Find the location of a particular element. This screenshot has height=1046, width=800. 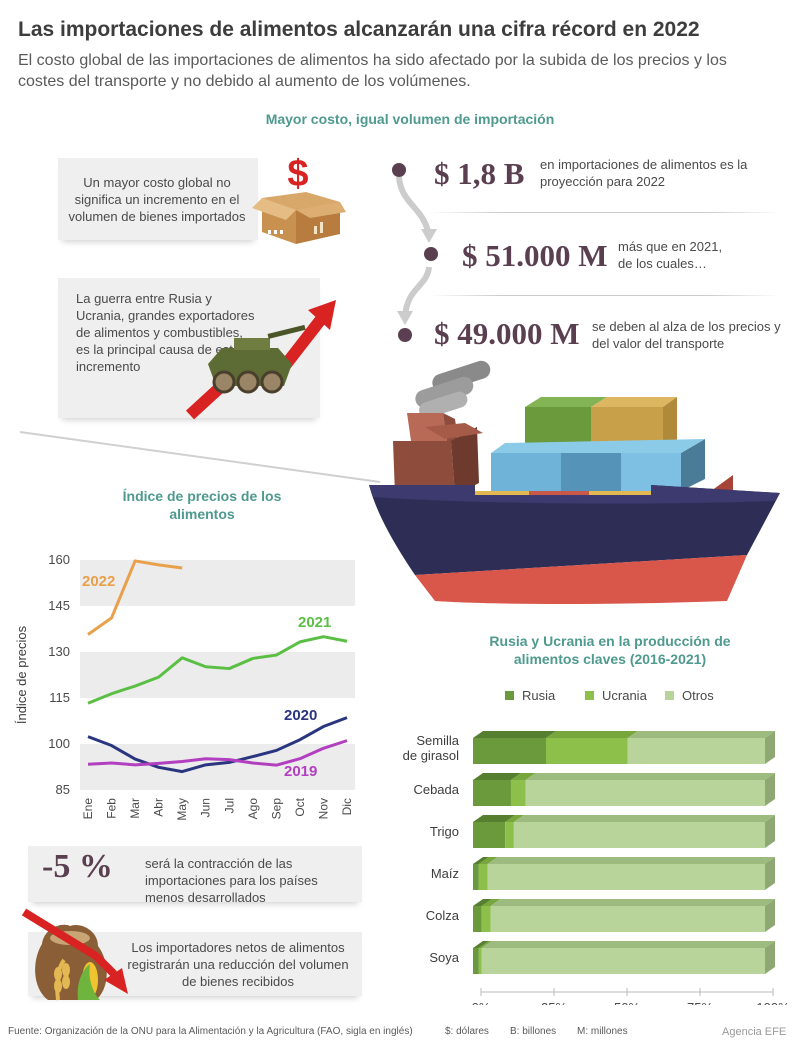

legend-label-otros: Otros is located at coordinates (698, 695).